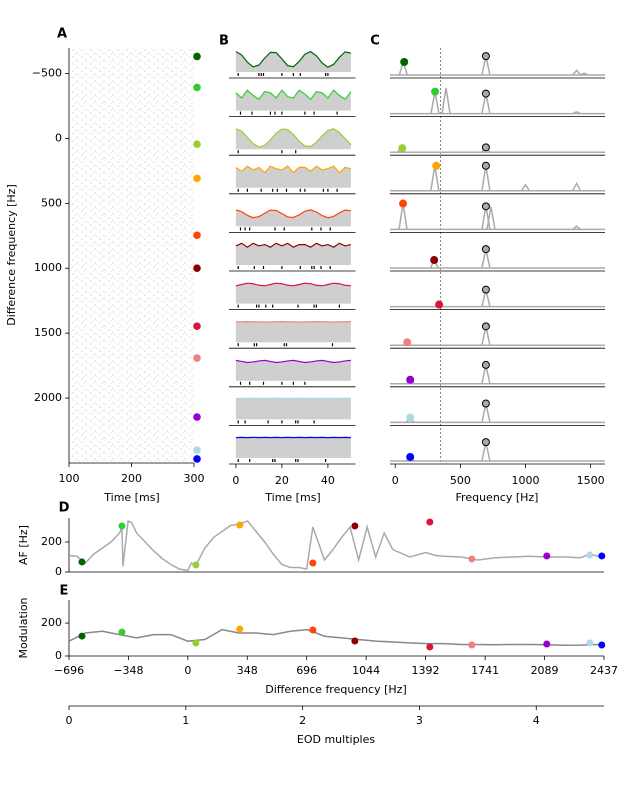 The image size is (629, 800). What do you see at coordinates (185, 720) in the screenshot?
I see `x-tick-label: 1` at bounding box center [185, 720].